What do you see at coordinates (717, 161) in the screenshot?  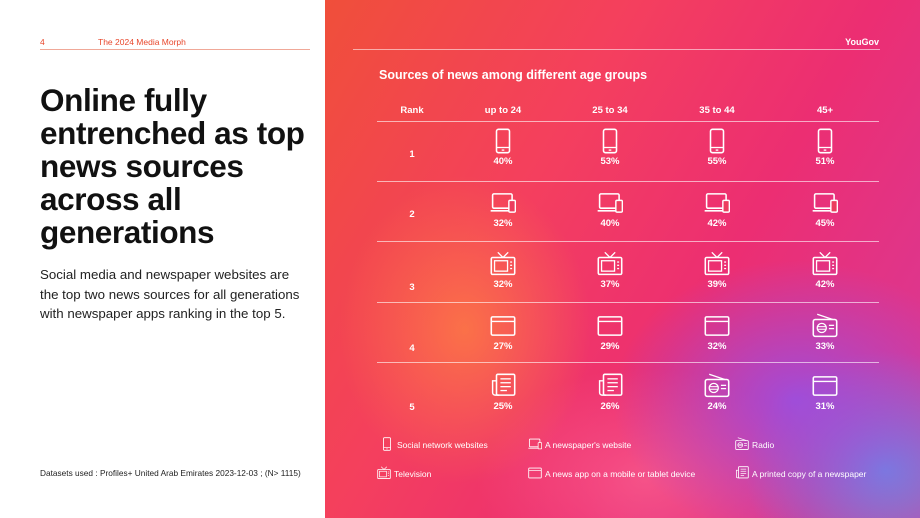 I see `percentage-label: 55%` at bounding box center [717, 161].